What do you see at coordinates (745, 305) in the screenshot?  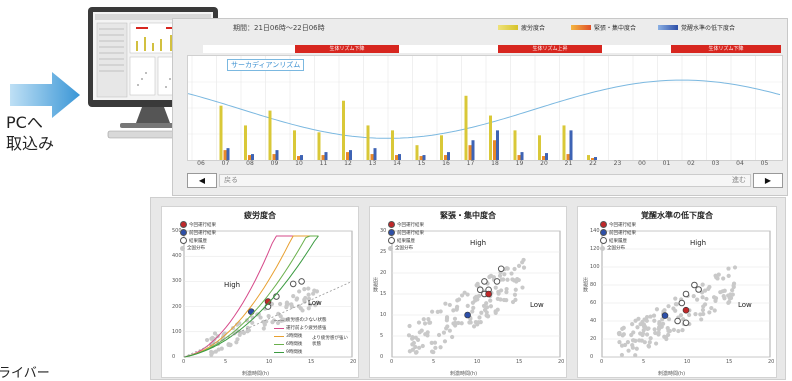 I see `low-label: Low` at bounding box center [745, 305].